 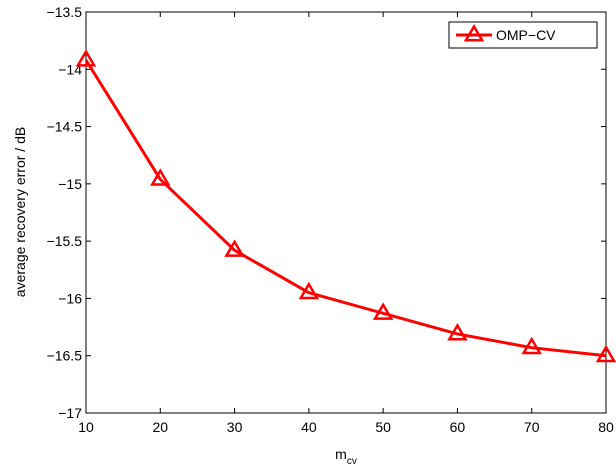 What do you see at coordinates (235, 427) in the screenshot?
I see `x-tick-label: 30` at bounding box center [235, 427].